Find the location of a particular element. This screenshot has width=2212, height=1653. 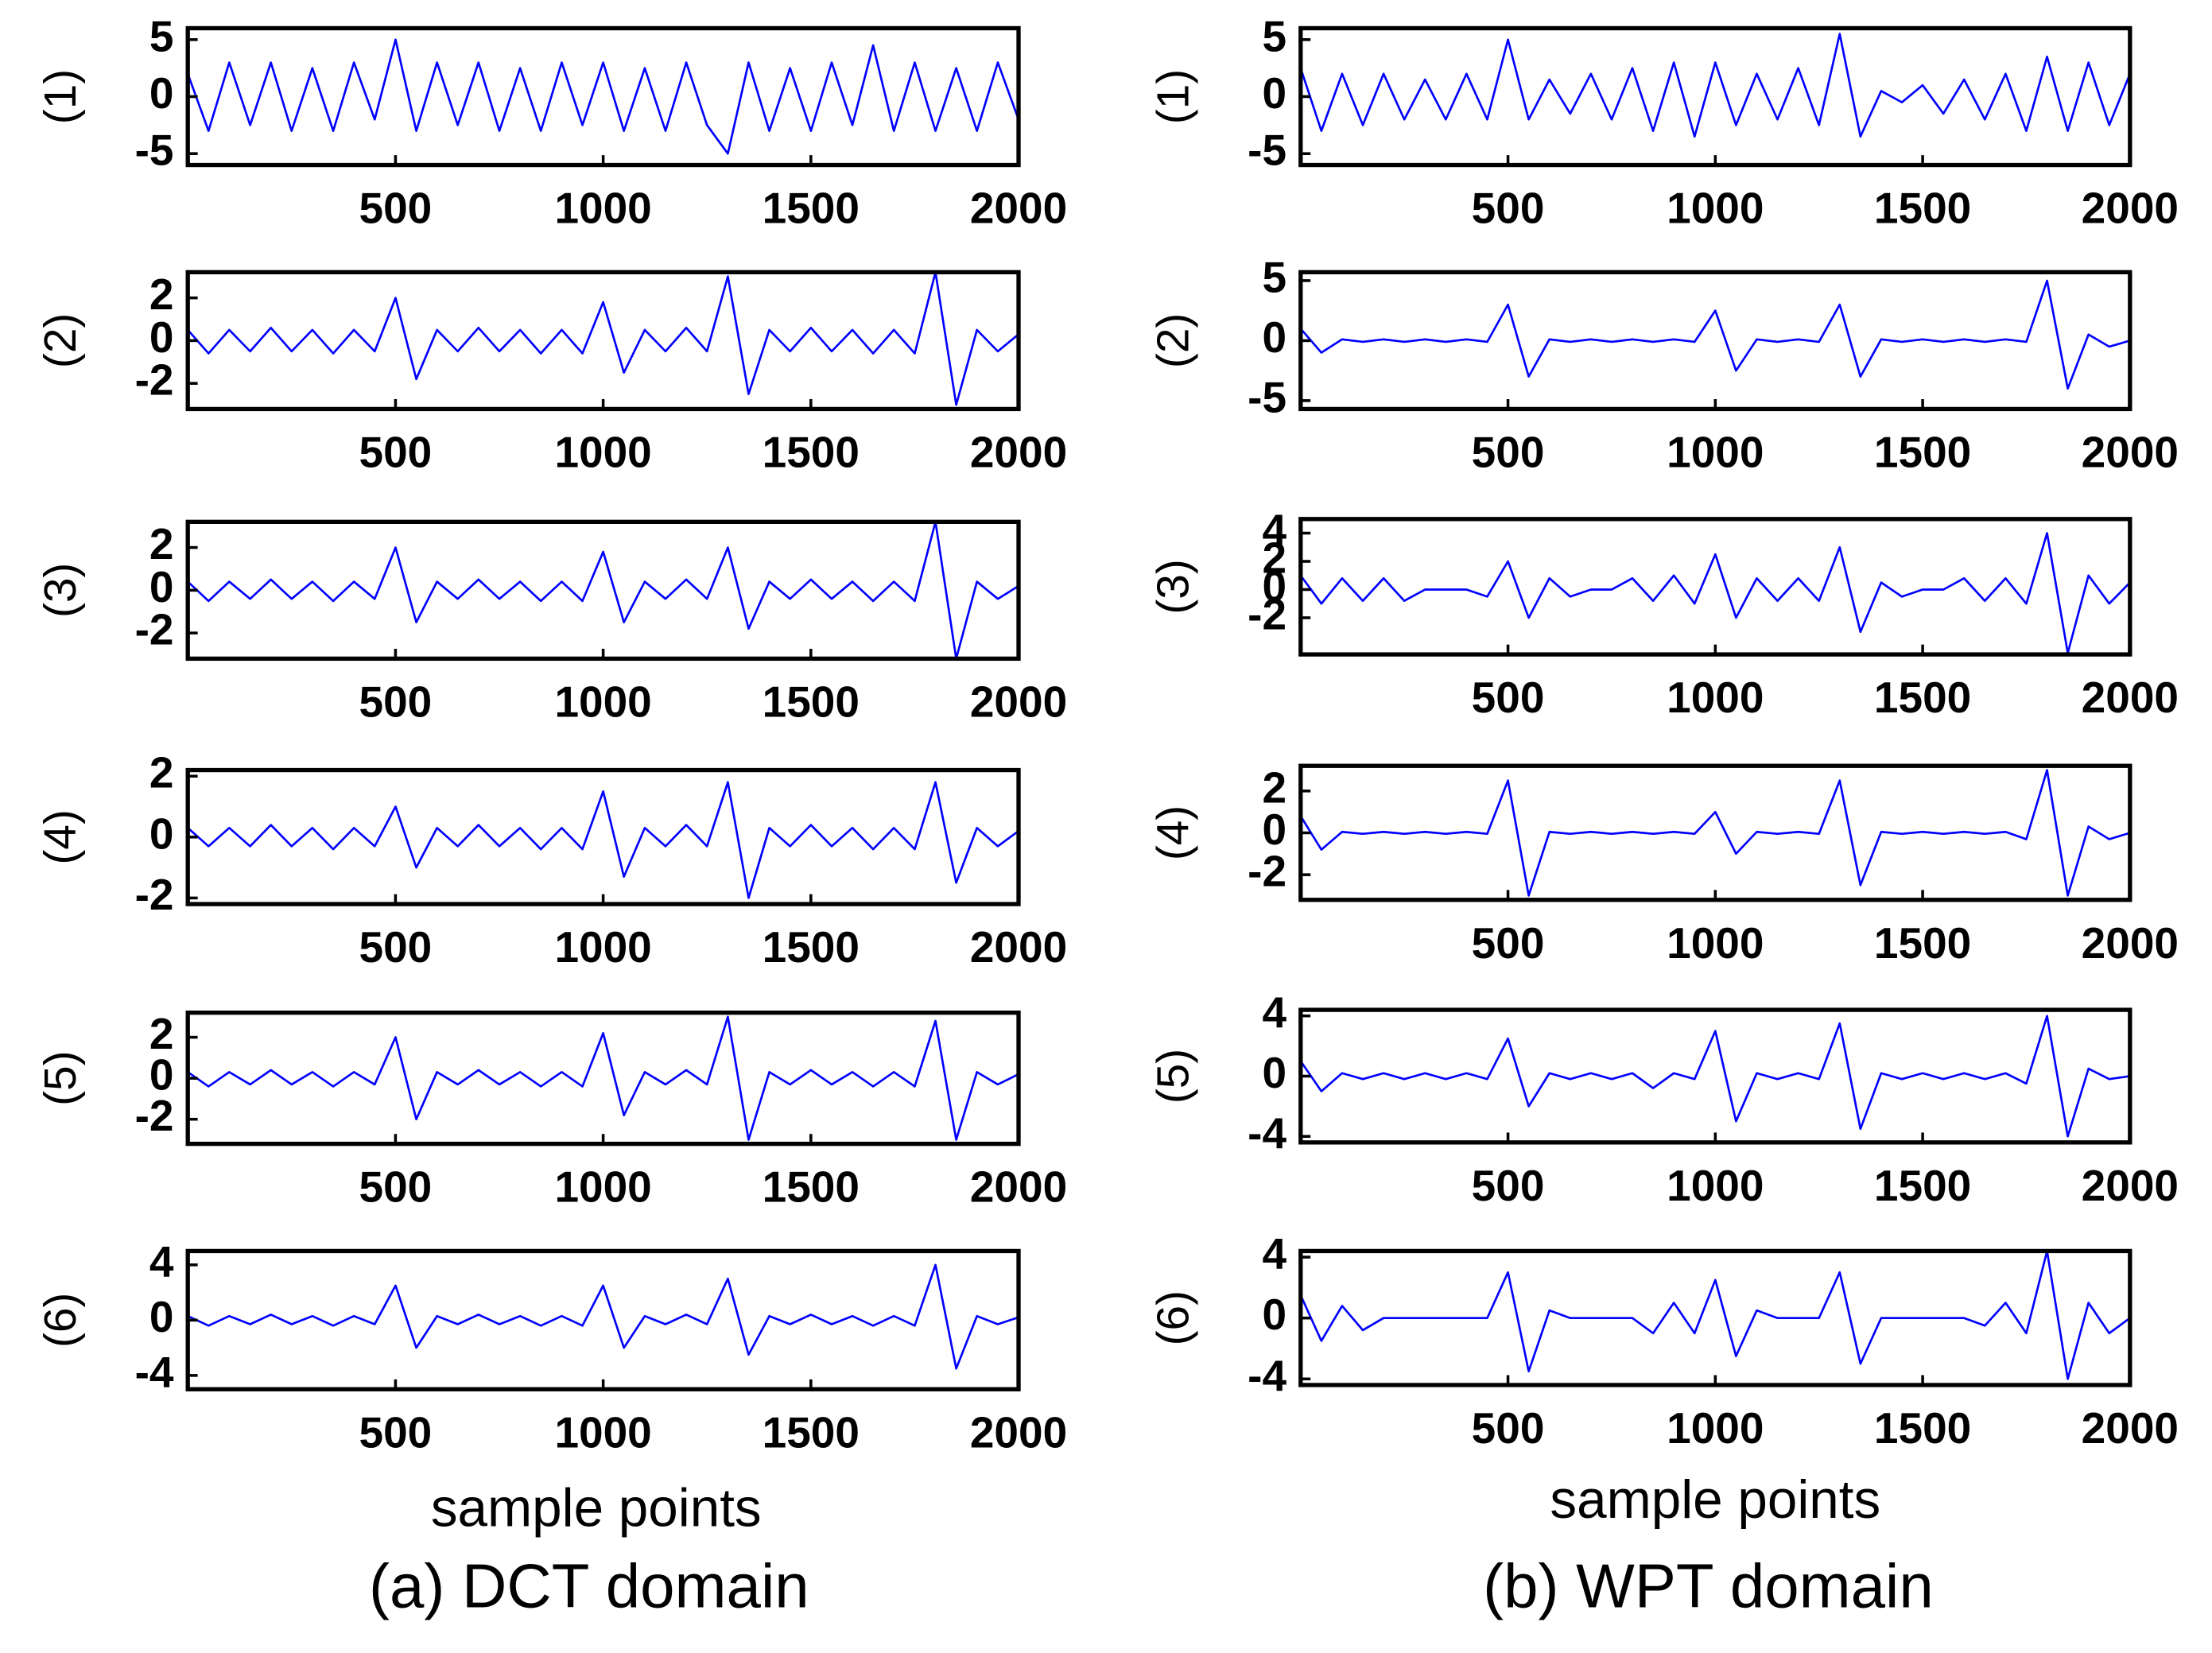

y-axis-label: (5) is located at coordinates (61, 1077).